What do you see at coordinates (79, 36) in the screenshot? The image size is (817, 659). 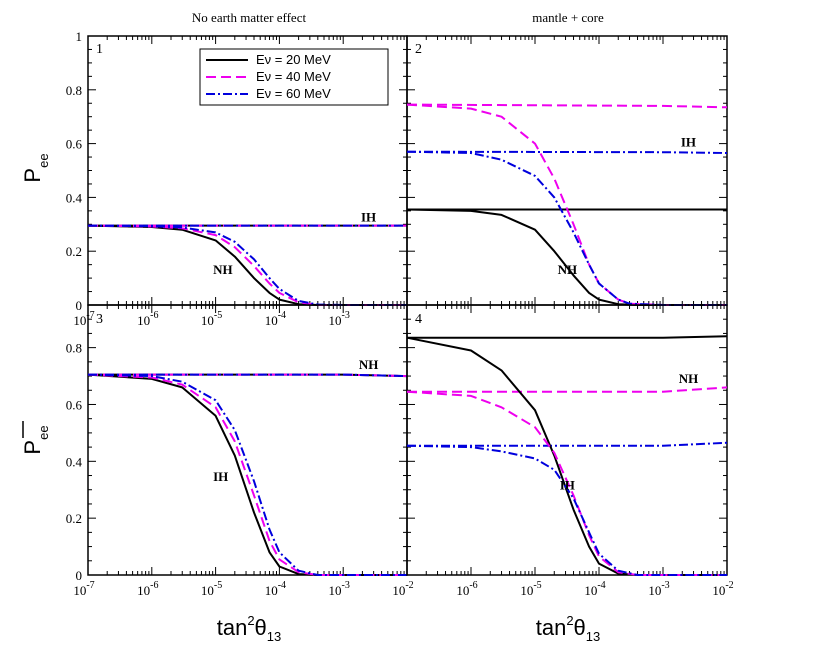 I see `y-tick-label: 1` at bounding box center [79, 36].